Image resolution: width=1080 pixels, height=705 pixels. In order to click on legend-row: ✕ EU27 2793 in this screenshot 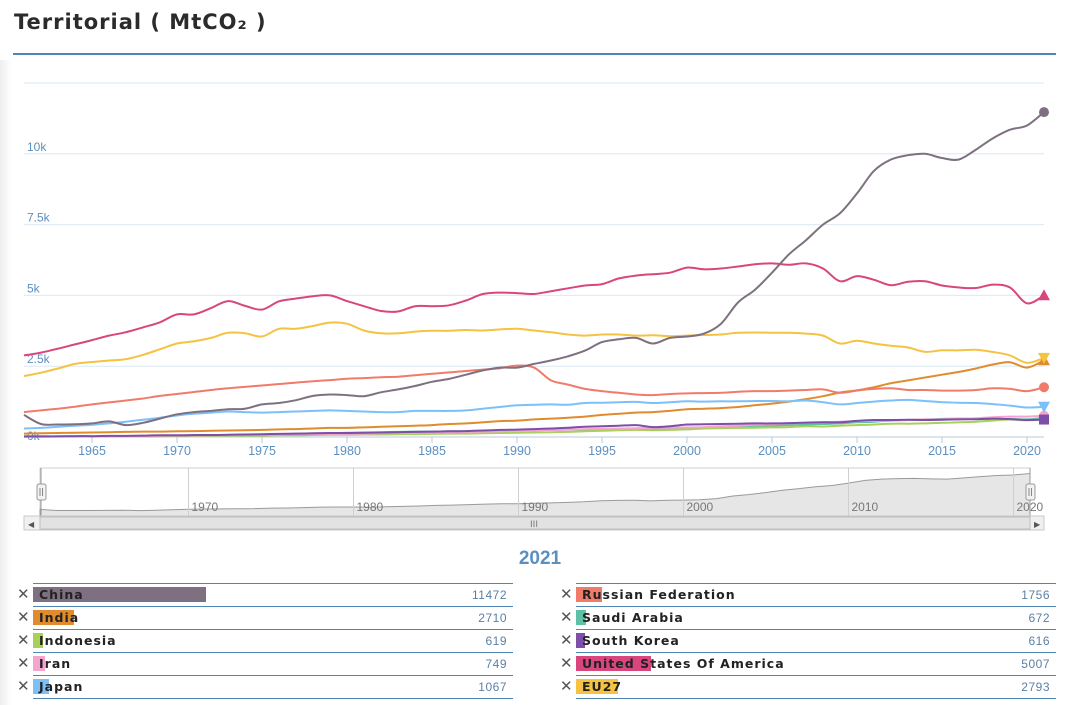, I will do `click(808, 687)`.